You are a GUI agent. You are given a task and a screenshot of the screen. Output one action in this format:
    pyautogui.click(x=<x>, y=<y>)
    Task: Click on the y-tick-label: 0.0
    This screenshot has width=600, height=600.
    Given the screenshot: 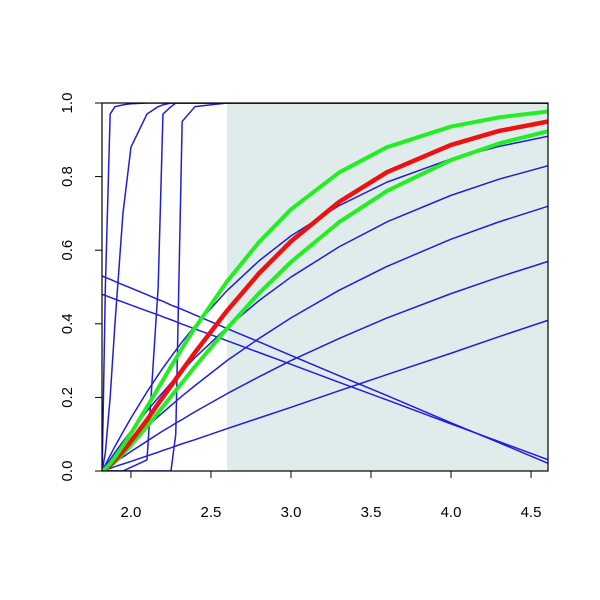 What is the action you would take?
    pyautogui.click(x=67, y=471)
    